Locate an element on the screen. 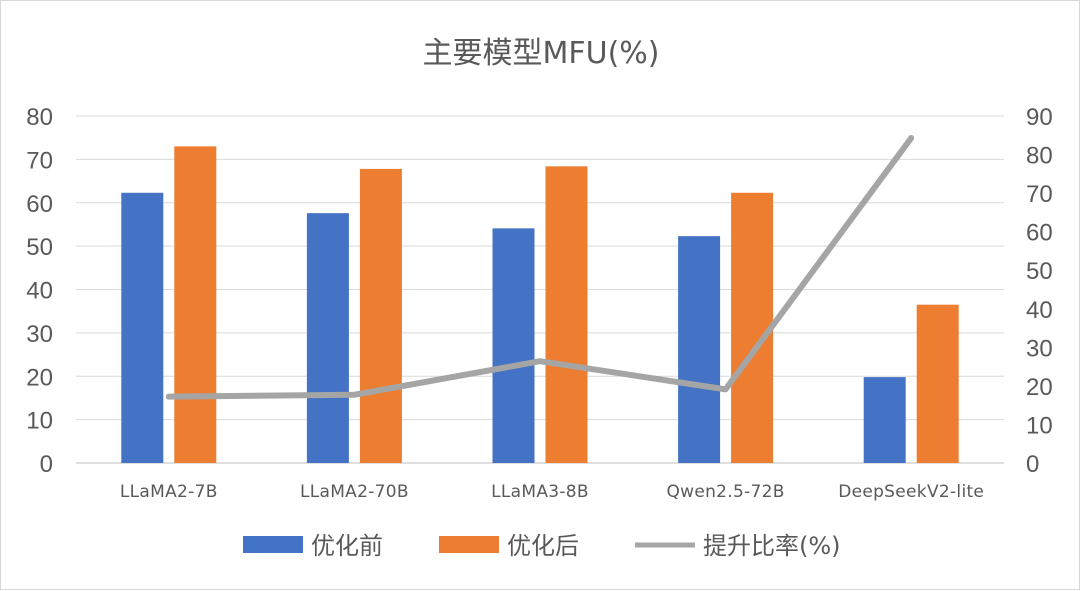  category-label: LLaMA3-8B is located at coordinates (540, 492).